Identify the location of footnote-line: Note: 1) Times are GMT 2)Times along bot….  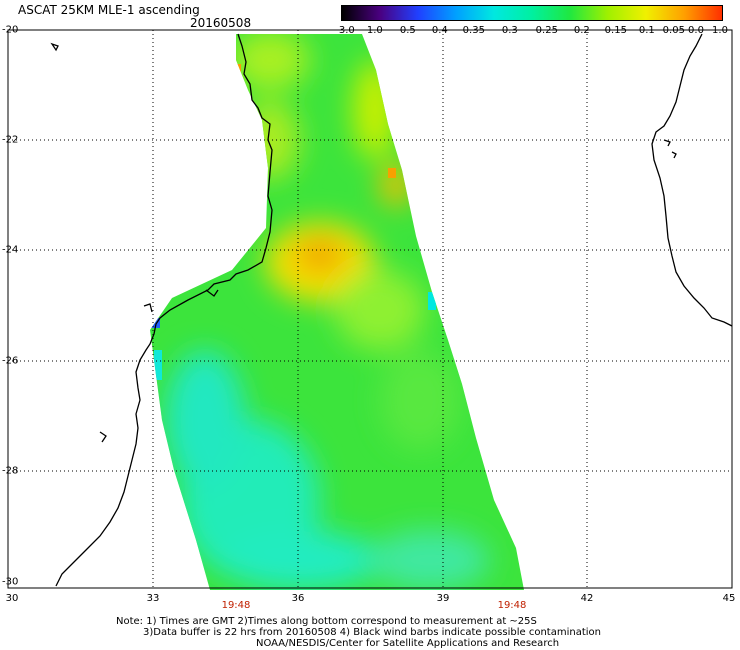
(326, 621).